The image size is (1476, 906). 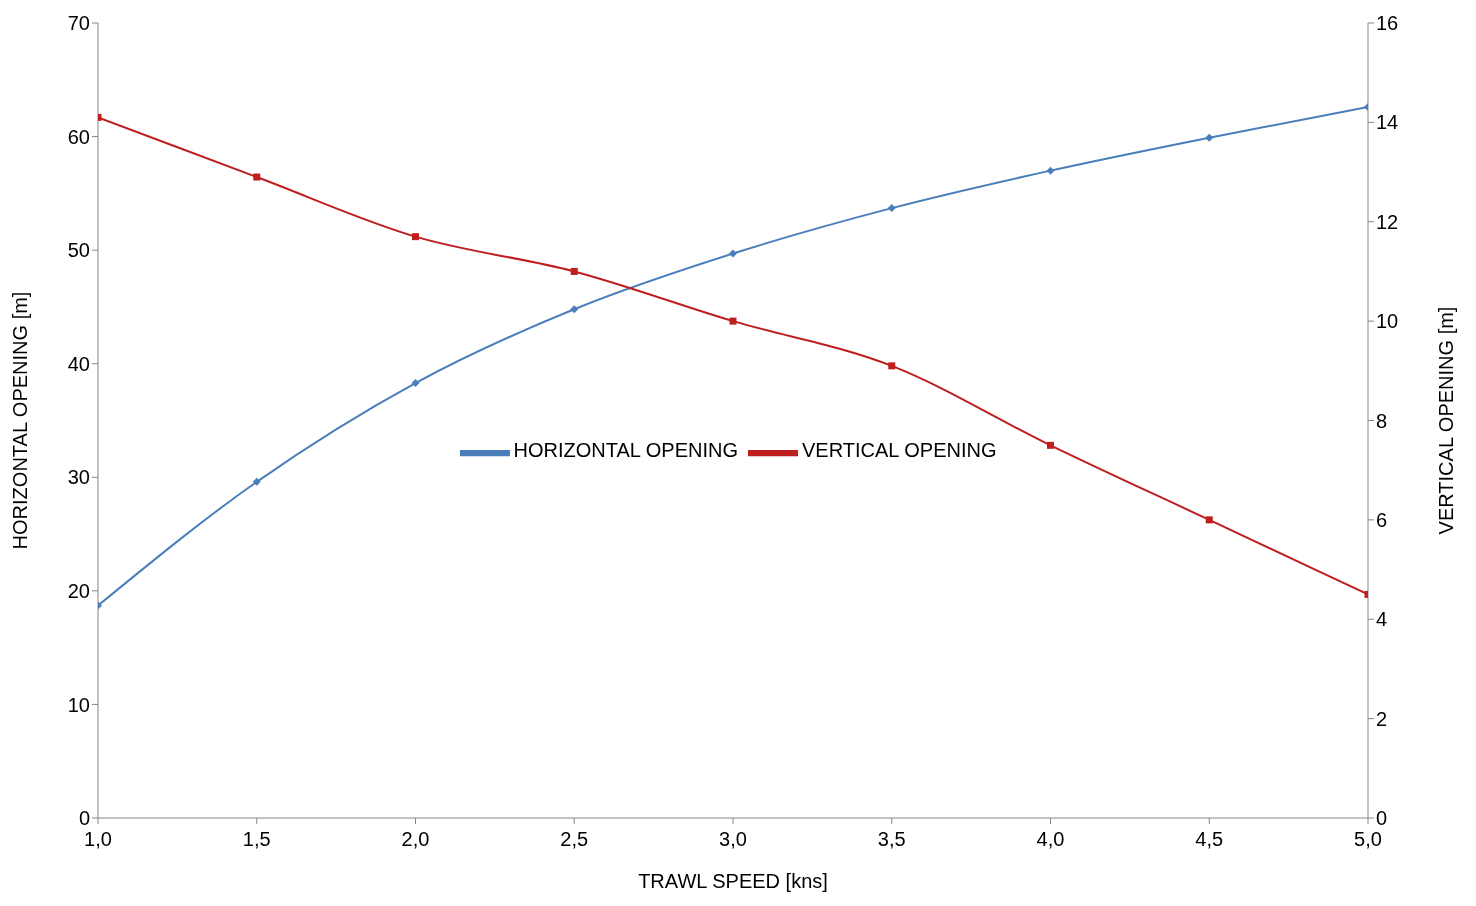 What do you see at coordinates (415, 839) in the screenshot?
I see `x-tick-label: 2,0` at bounding box center [415, 839].